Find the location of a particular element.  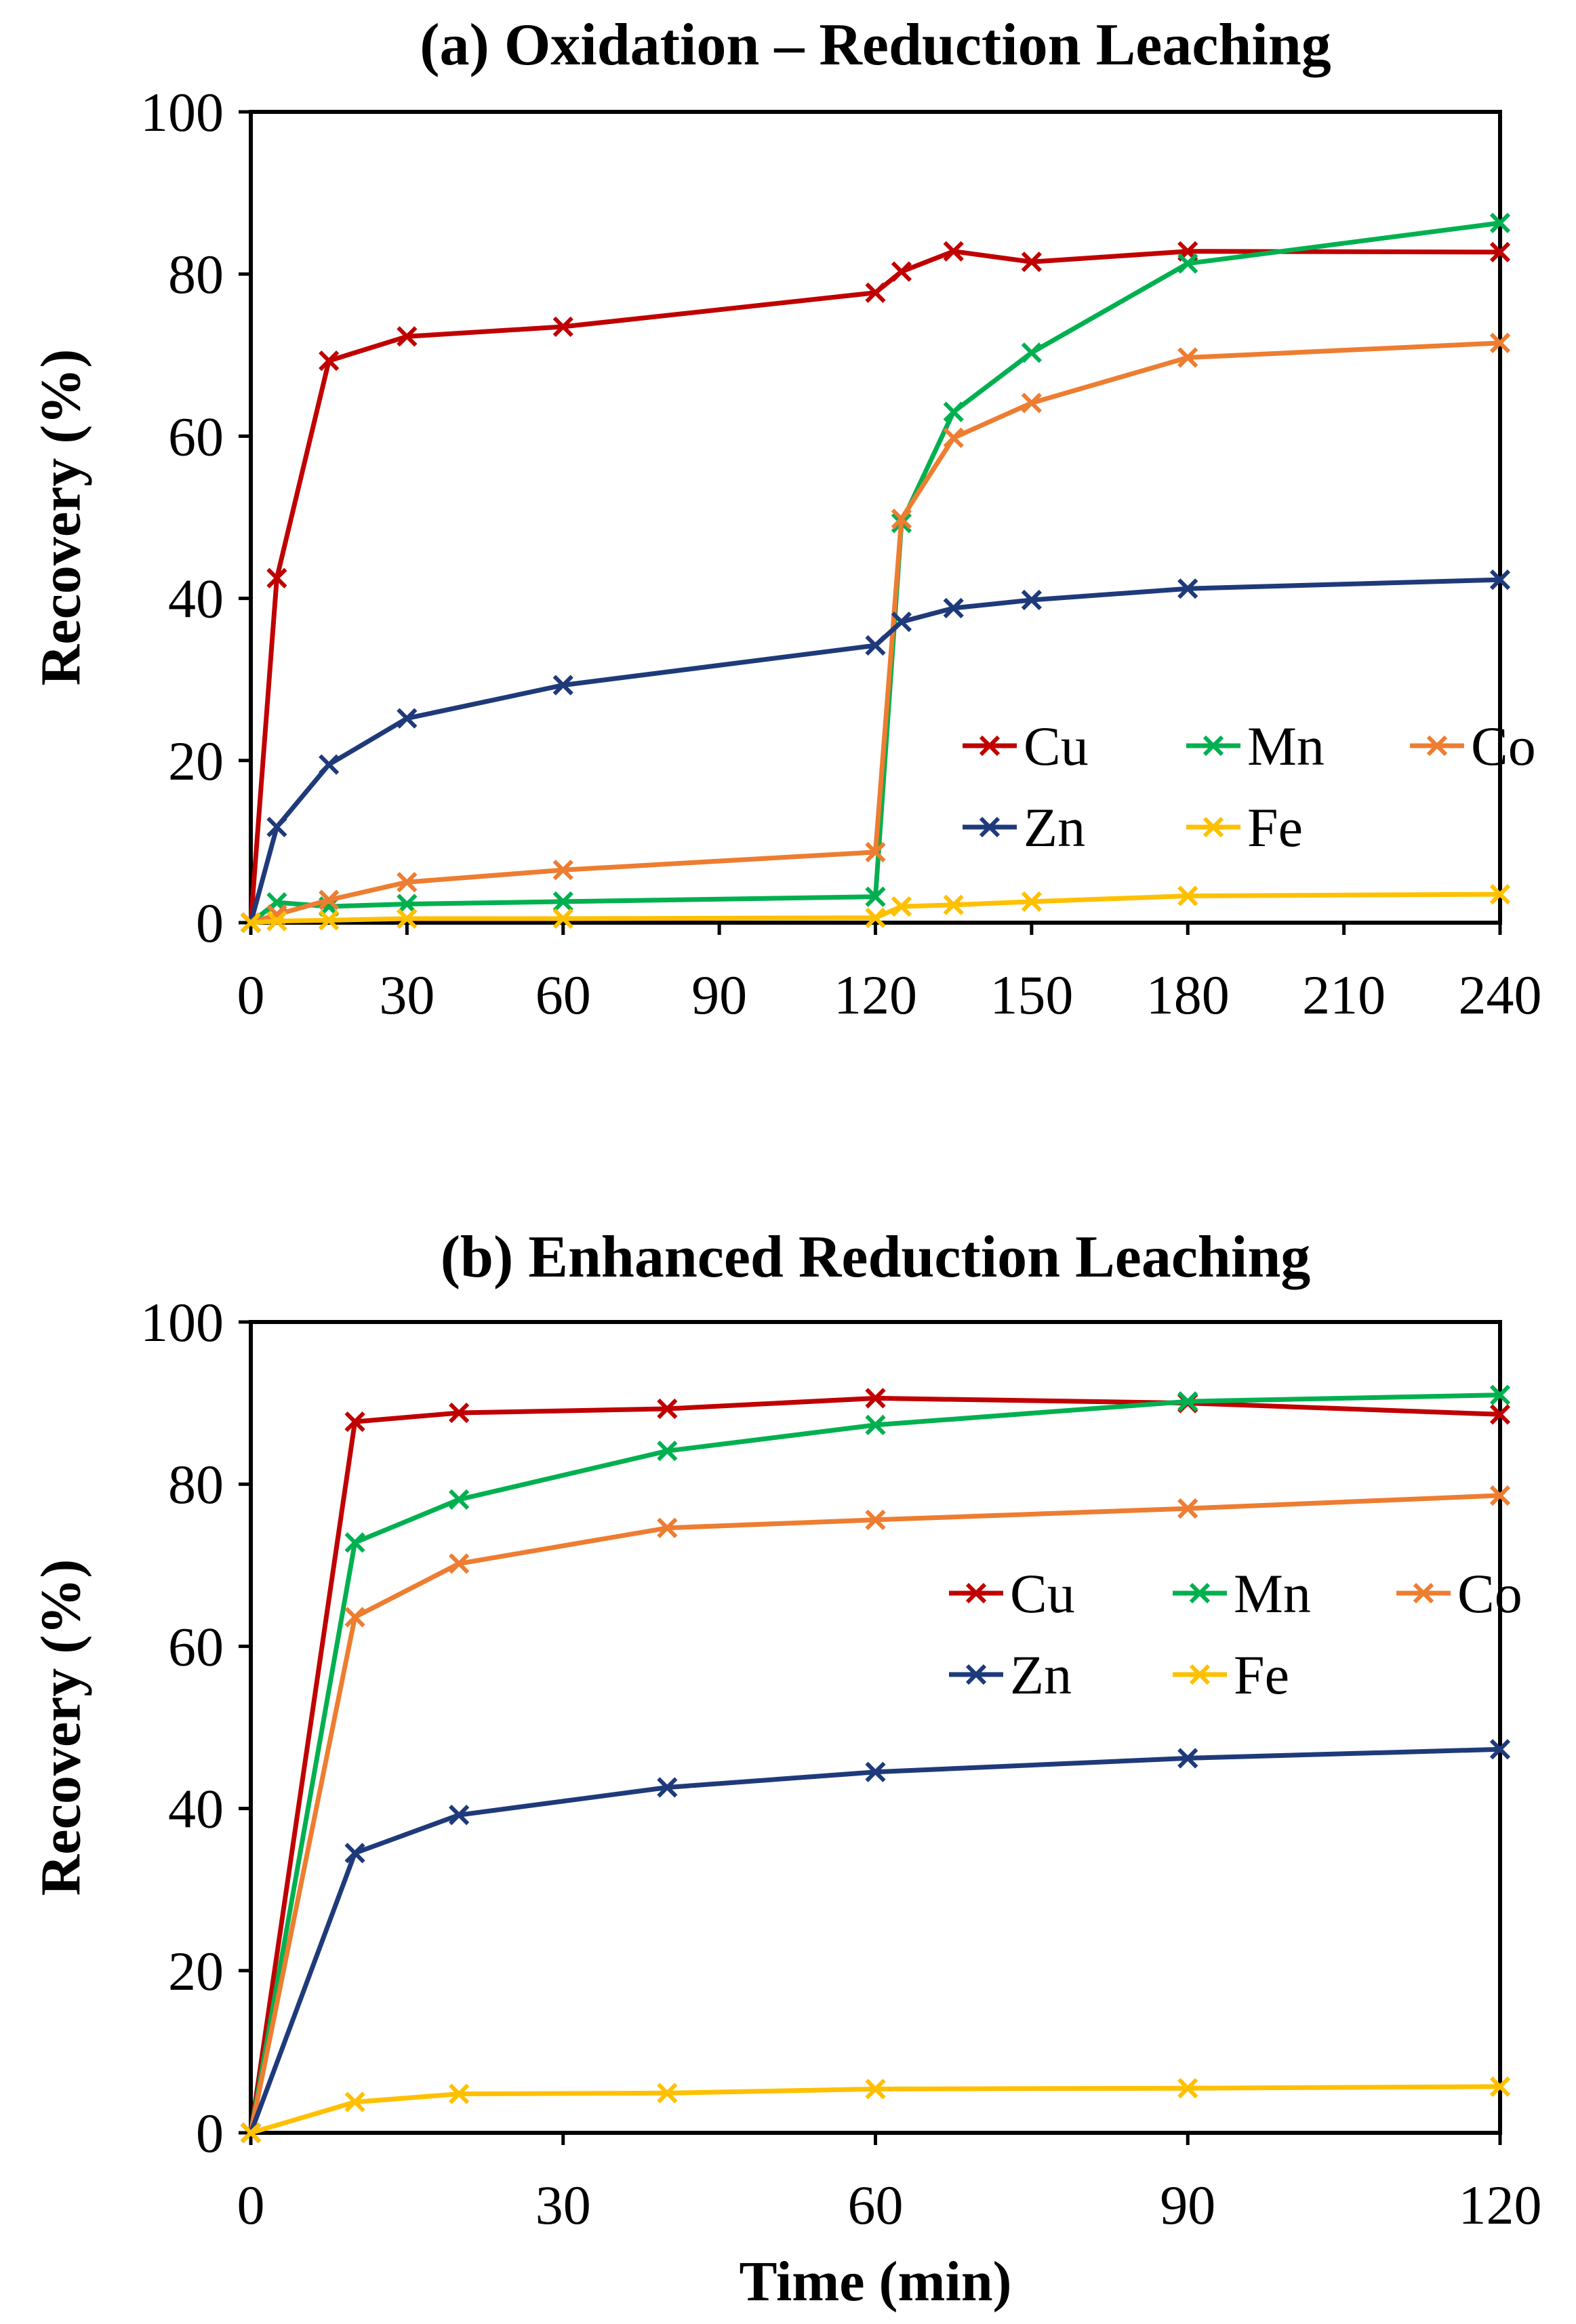

chart-a-ytick-label: 60 is located at coordinates (196, 436).